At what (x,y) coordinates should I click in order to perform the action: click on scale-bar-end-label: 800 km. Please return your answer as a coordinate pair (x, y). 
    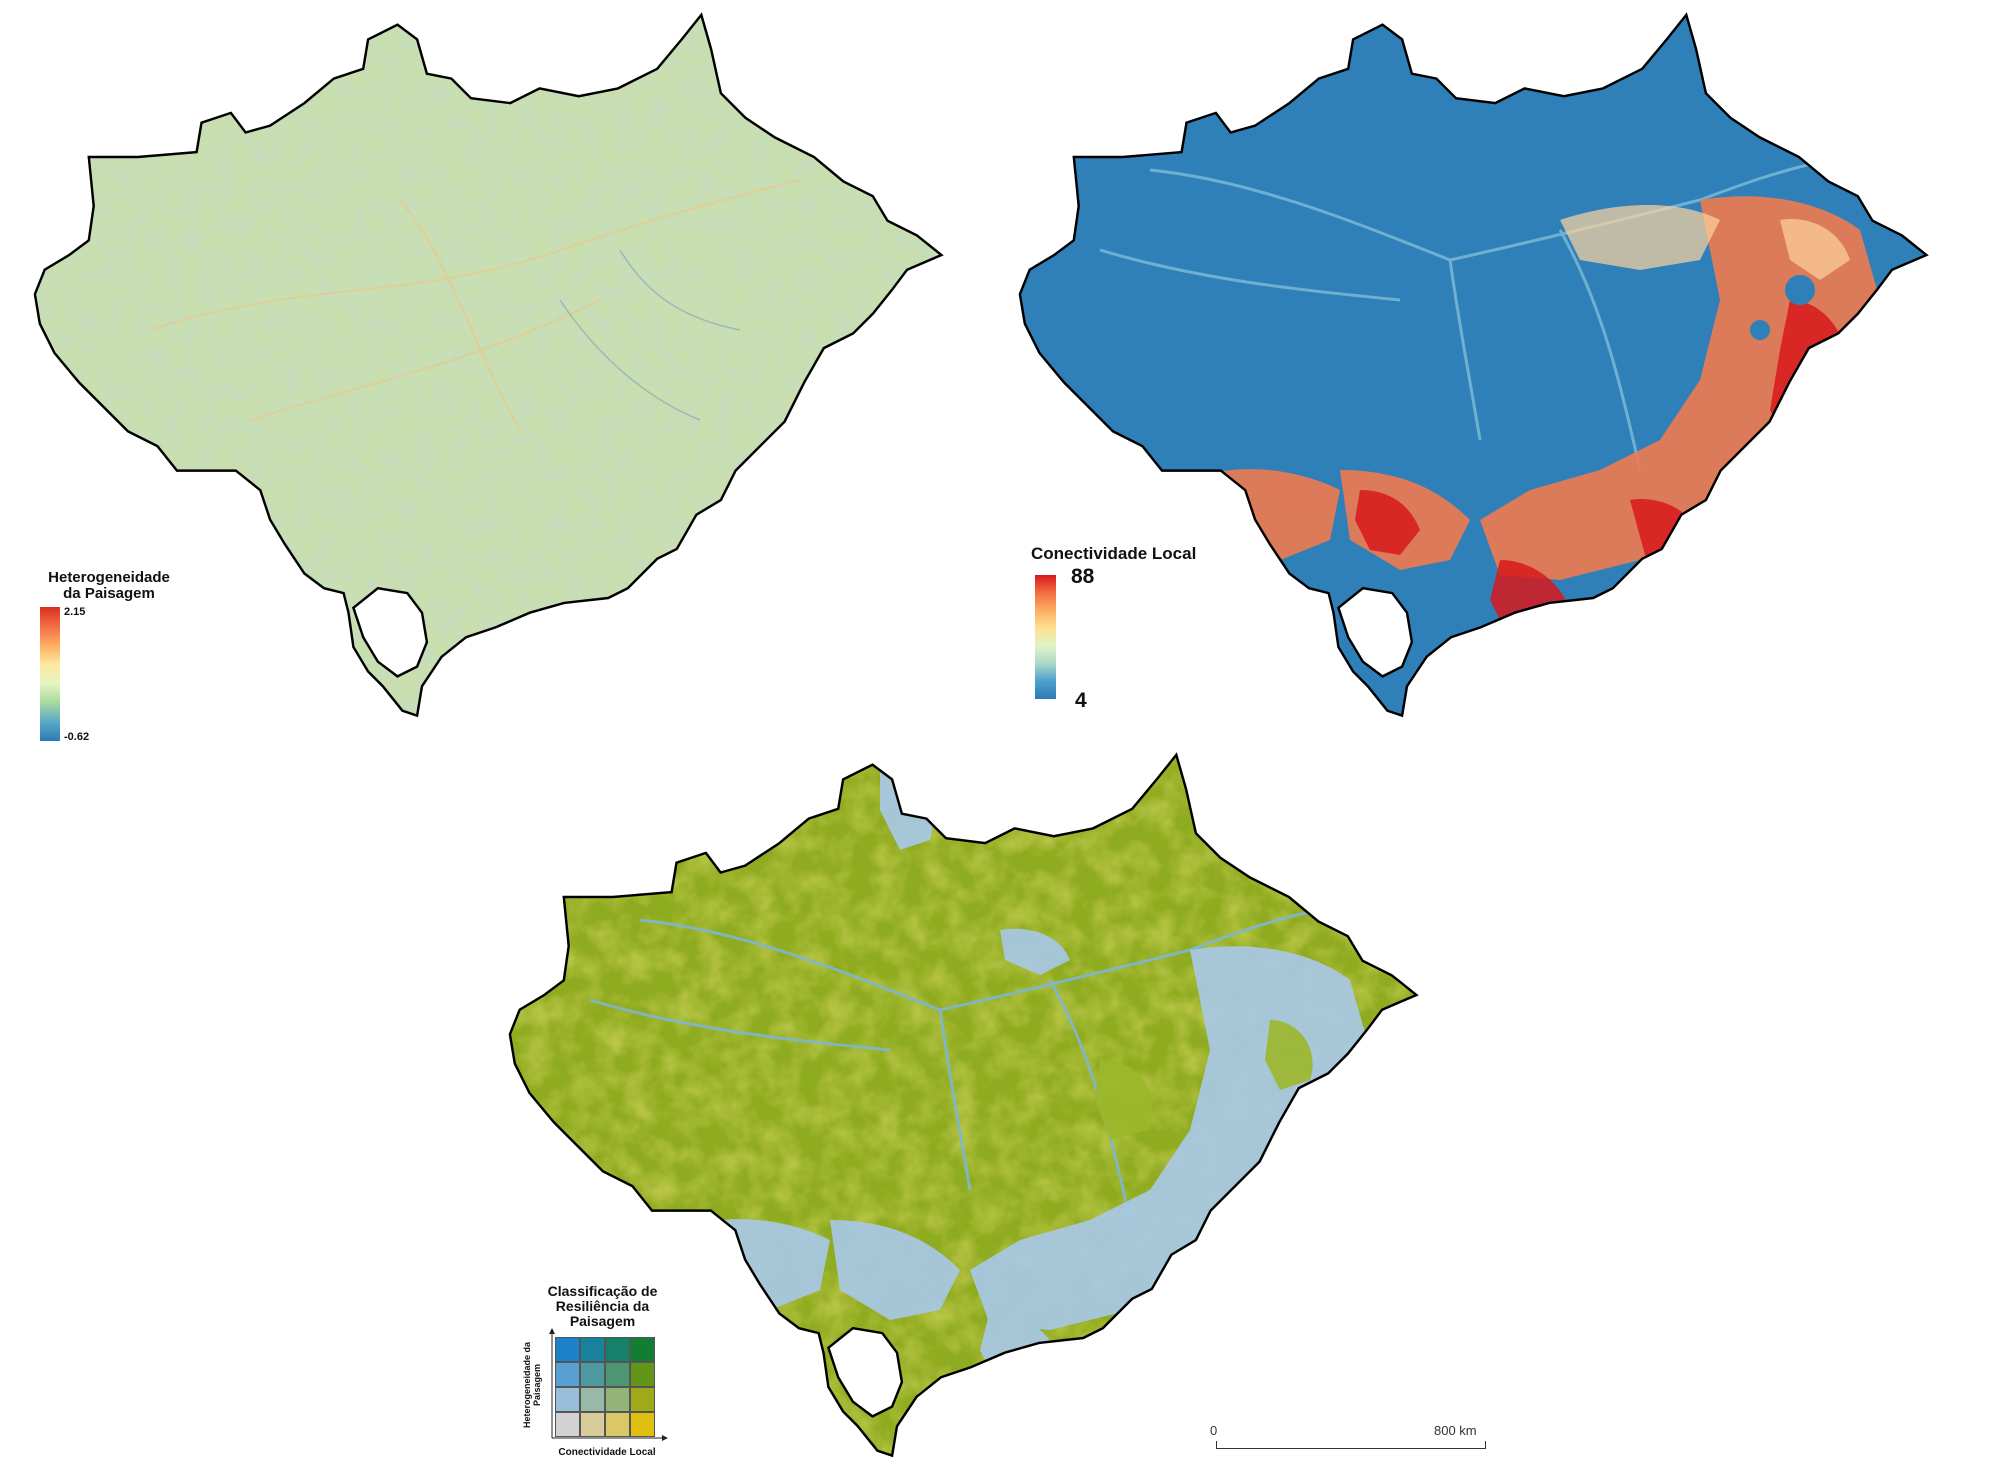
    Looking at the image, I should click on (1455, 1430).